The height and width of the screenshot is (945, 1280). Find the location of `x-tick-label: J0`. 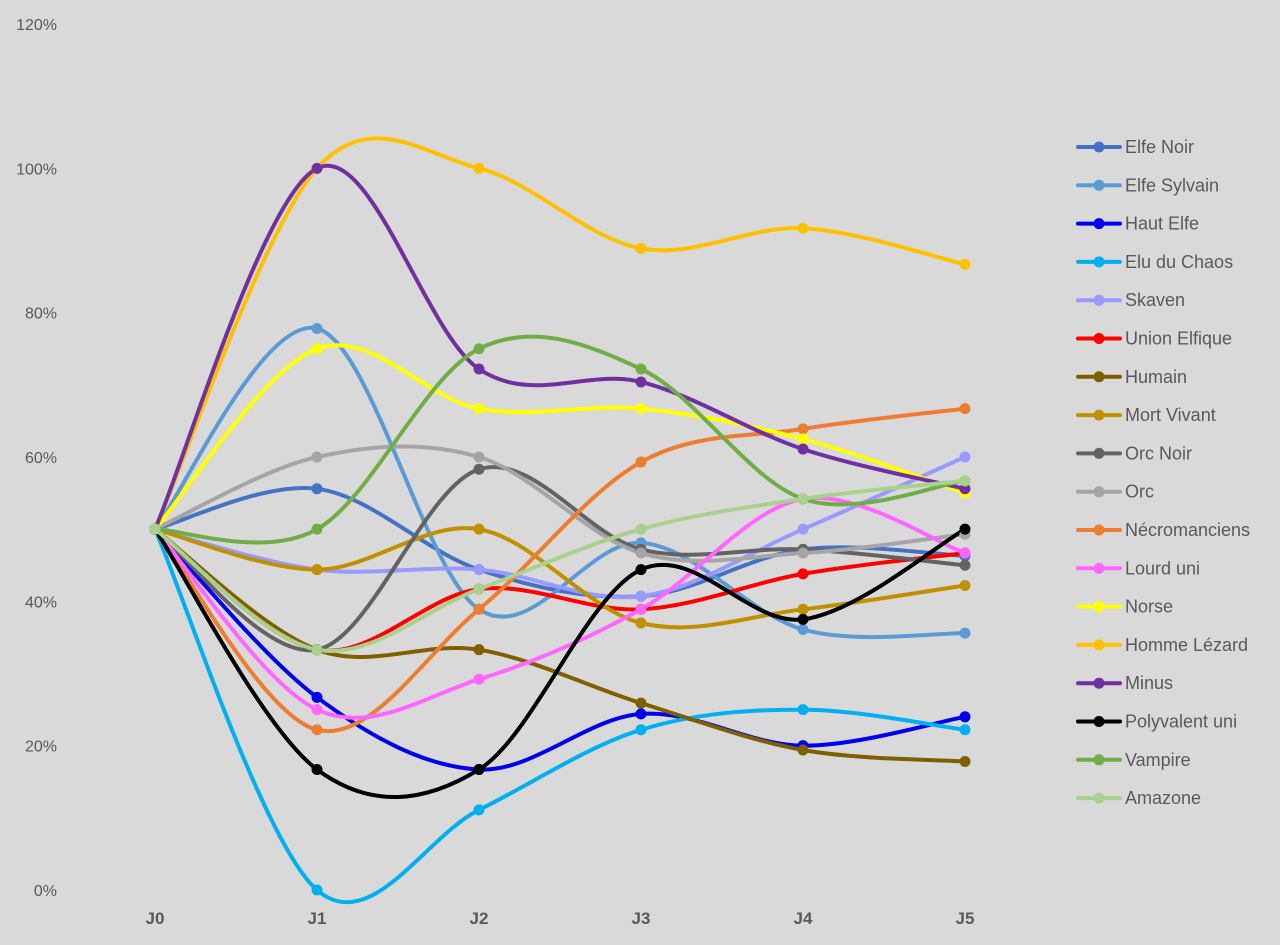

x-tick-label: J0 is located at coordinates (155, 918).